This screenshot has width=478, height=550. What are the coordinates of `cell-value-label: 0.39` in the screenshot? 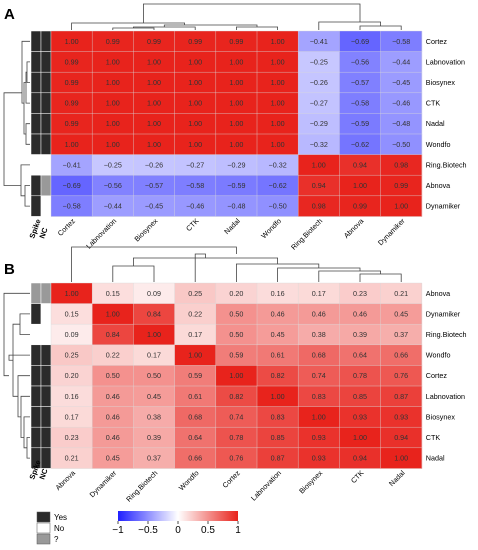 It's located at (360, 334).